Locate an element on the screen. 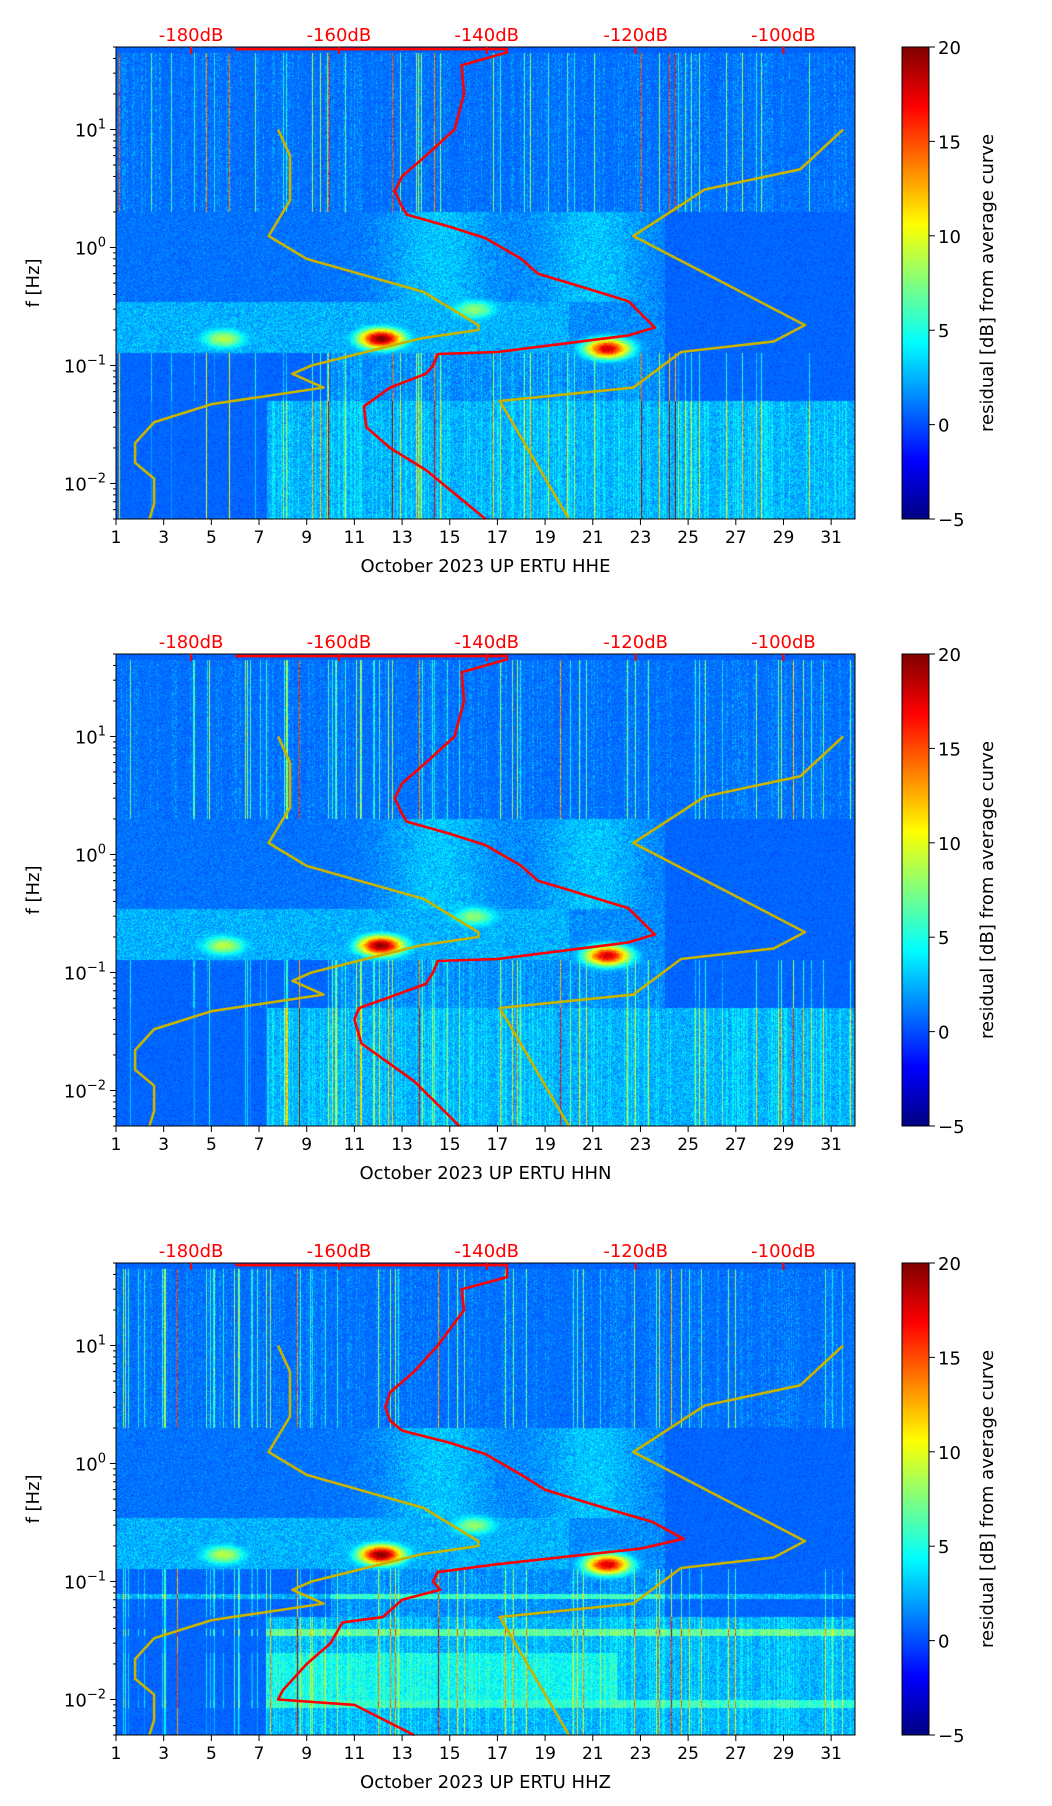  colorbar-hhz is located at coordinates (915, 1499).